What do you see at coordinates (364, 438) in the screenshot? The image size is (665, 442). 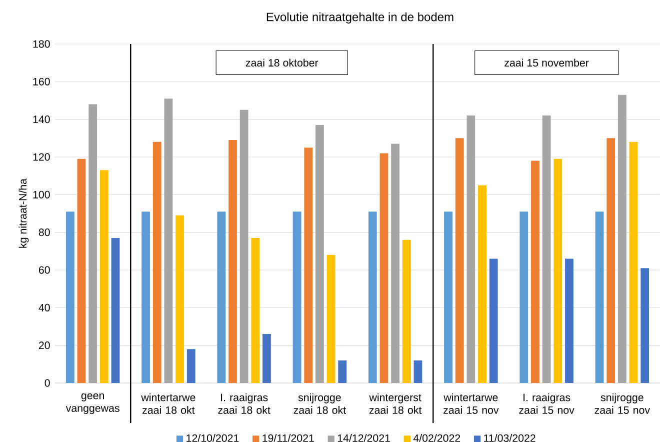 I see `legend-label: 14/12/2021` at bounding box center [364, 438].